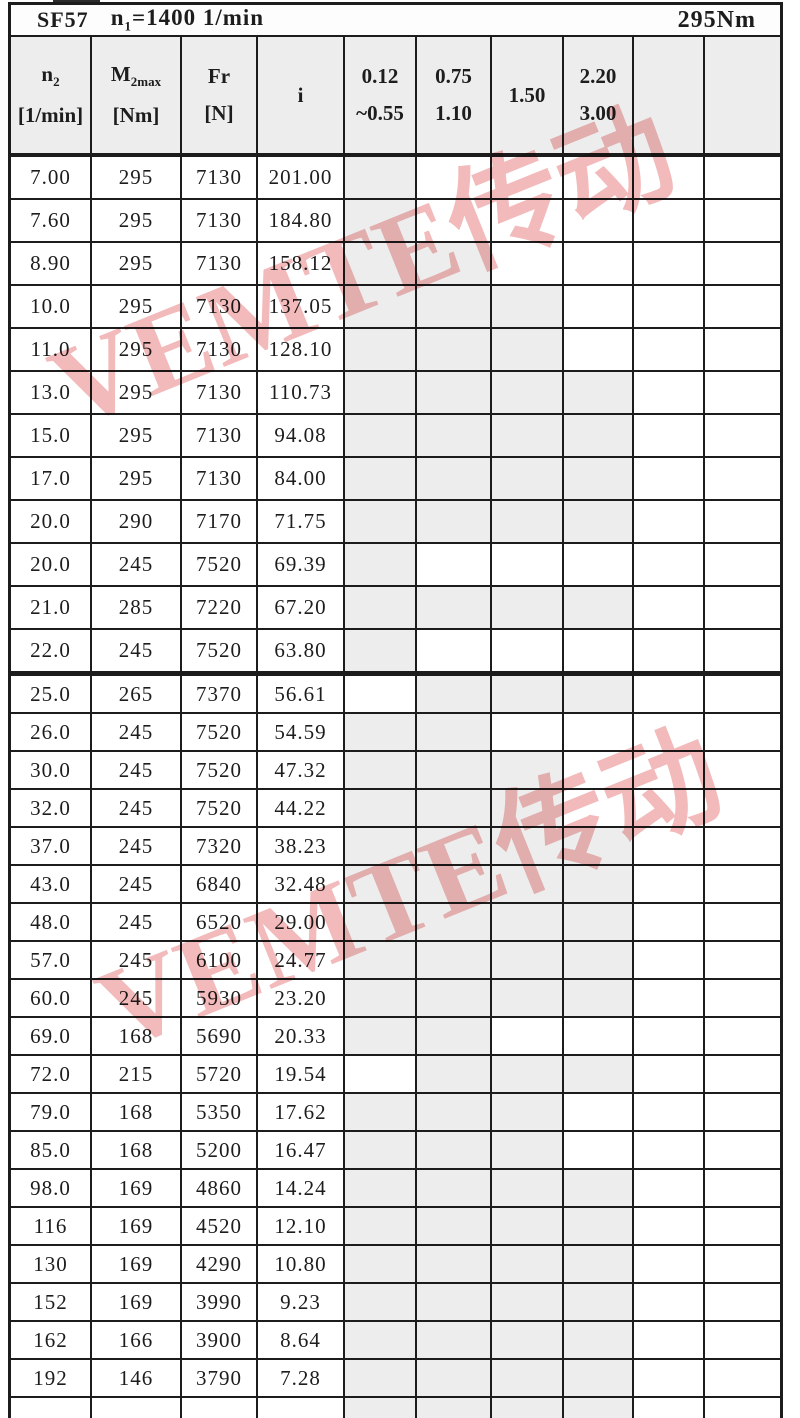 Image resolution: width=800 pixels, height=1418 pixels. I want to click on cell-m2max, so click(136, 1408).